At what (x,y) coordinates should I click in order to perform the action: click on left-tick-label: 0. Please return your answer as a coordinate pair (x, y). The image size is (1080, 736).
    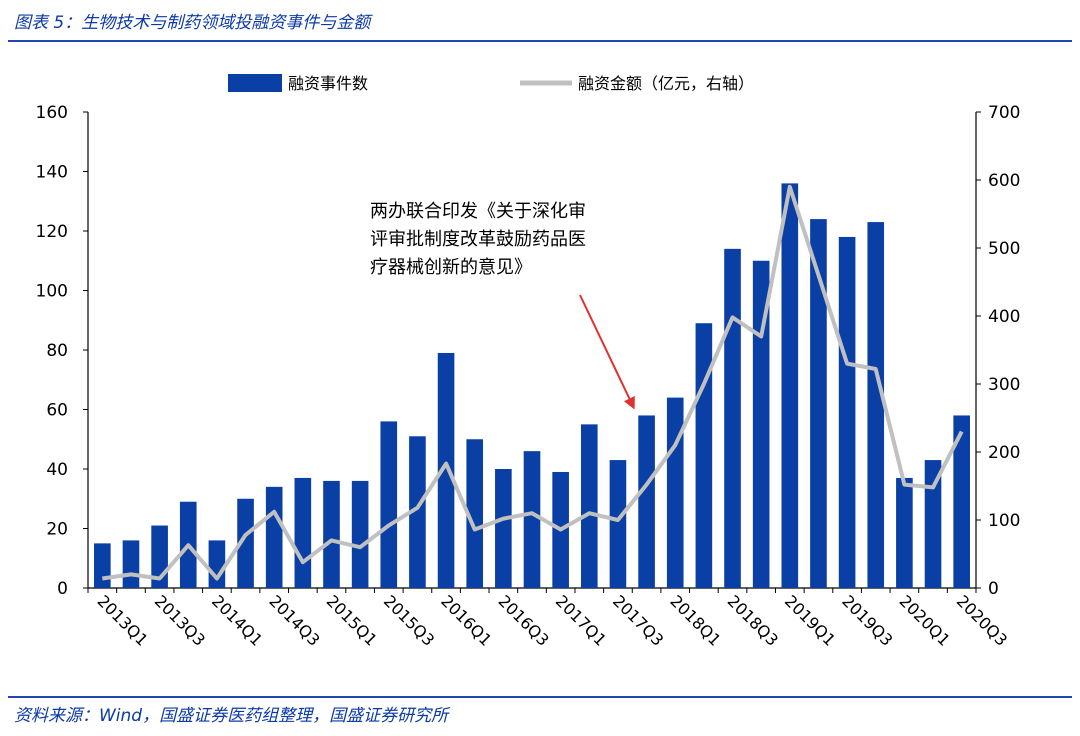
    Looking at the image, I should click on (62, 589).